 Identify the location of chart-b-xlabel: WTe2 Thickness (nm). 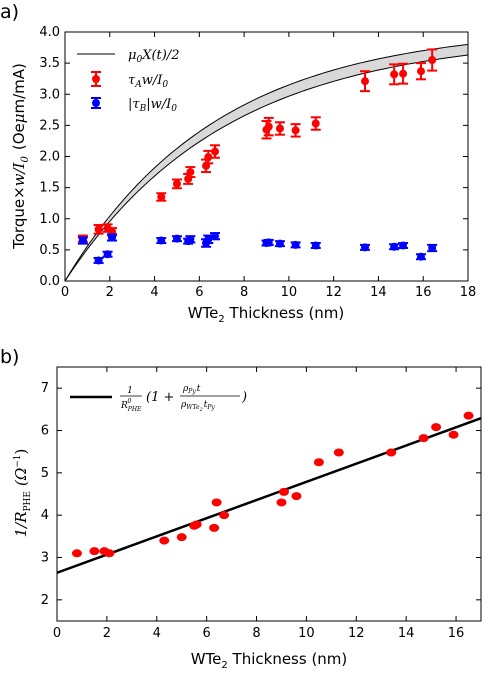
(269, 660).